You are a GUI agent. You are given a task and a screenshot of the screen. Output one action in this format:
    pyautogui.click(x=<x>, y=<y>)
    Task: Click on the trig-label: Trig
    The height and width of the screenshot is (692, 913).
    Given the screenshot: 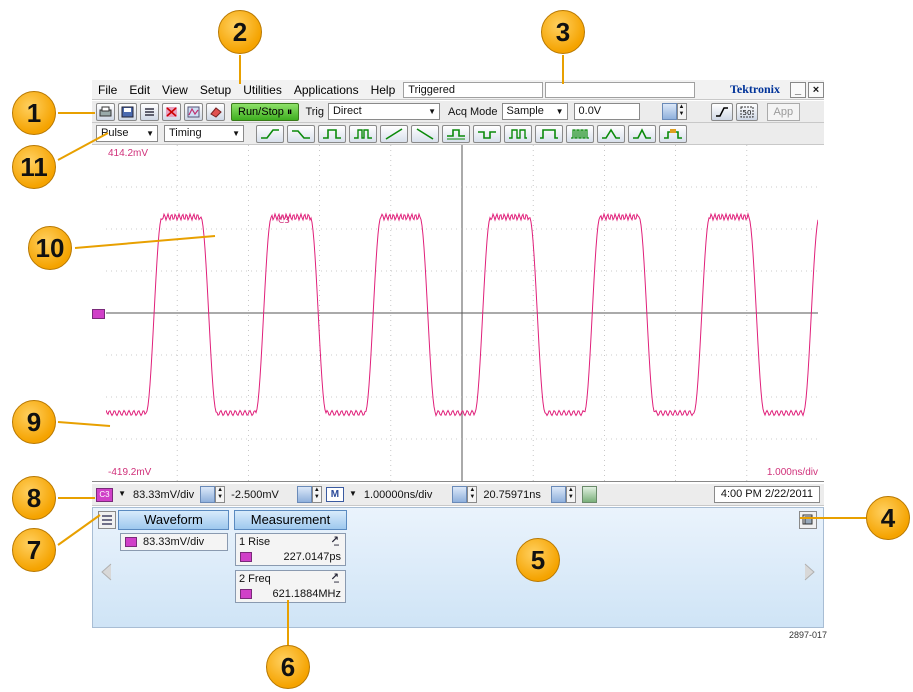 What is the action you would take?
    pyautogui.click(x=314, y=111)
    